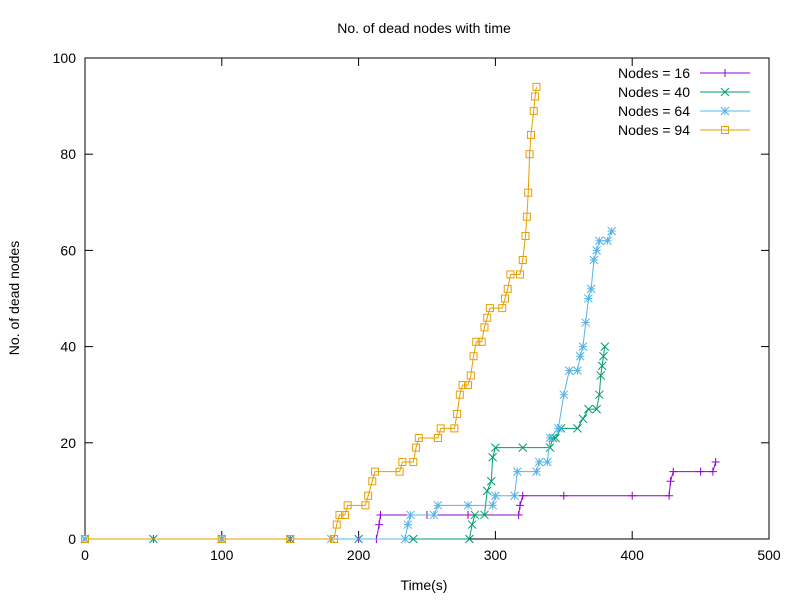  What do you see at coordinates (769, 555) in the screenshot?
I see `x-tick-label: 500` at bounding box center [769, 555].